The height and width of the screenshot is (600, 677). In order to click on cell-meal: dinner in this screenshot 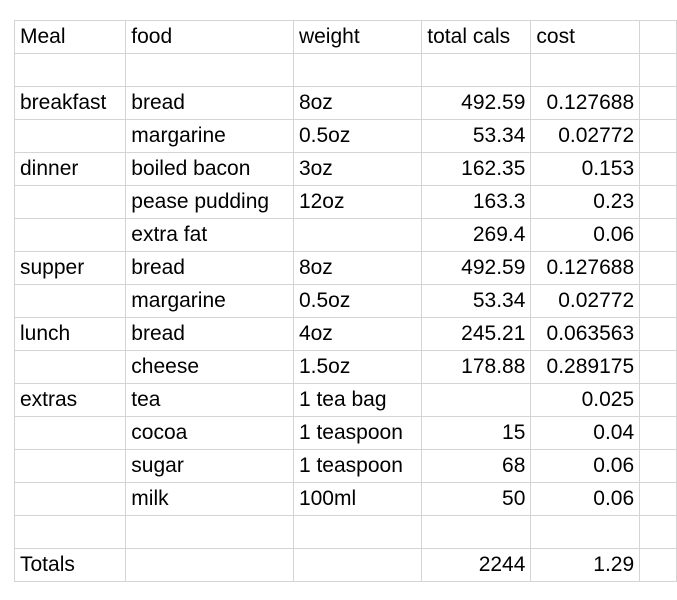, I will do `click(70, 169)`.